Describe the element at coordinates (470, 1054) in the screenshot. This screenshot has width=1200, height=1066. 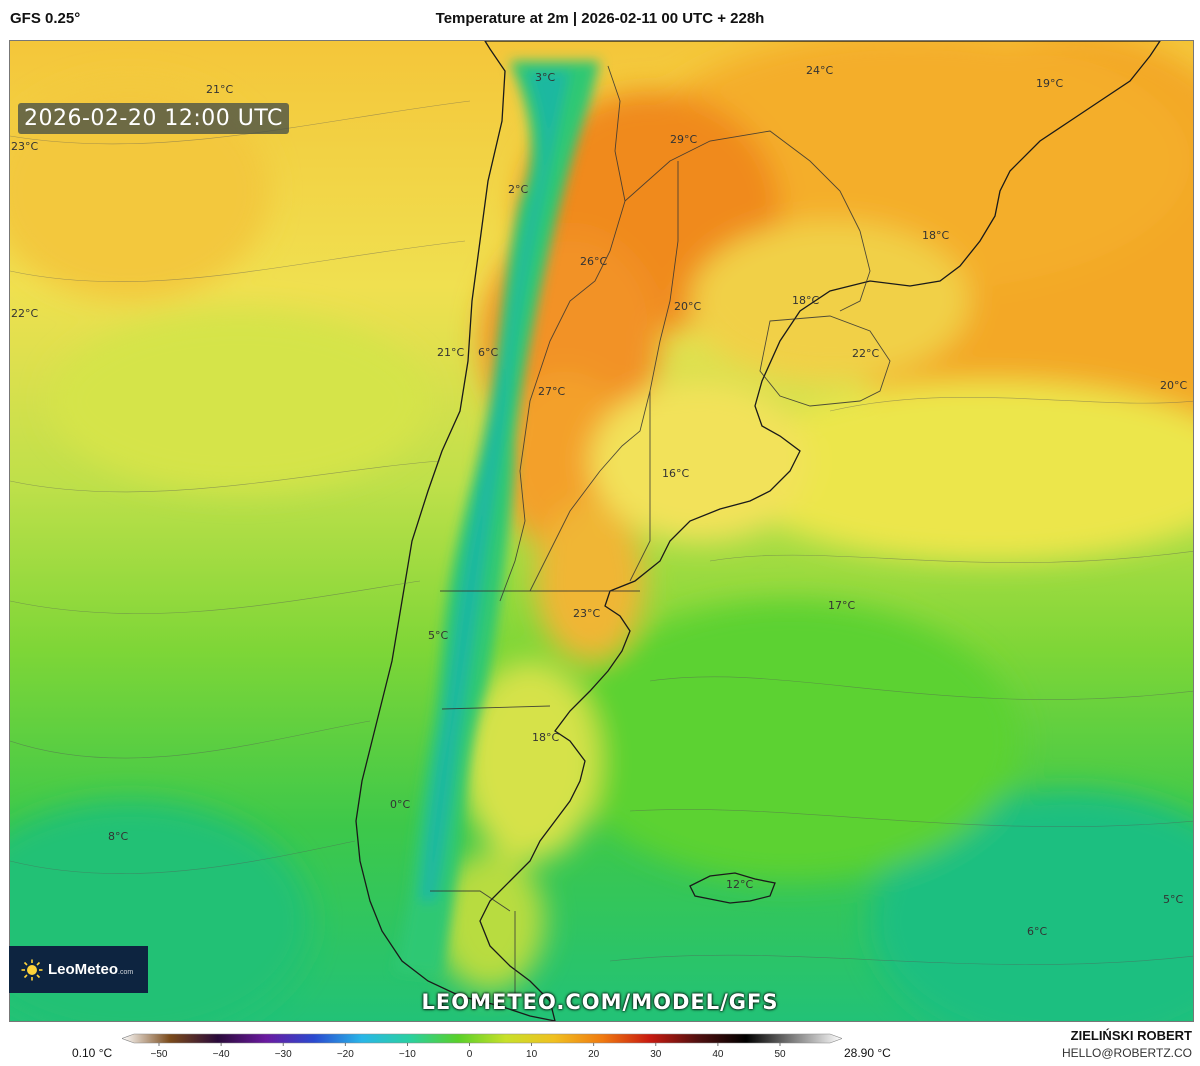
I see `legend-tick-label: 0` at that location.